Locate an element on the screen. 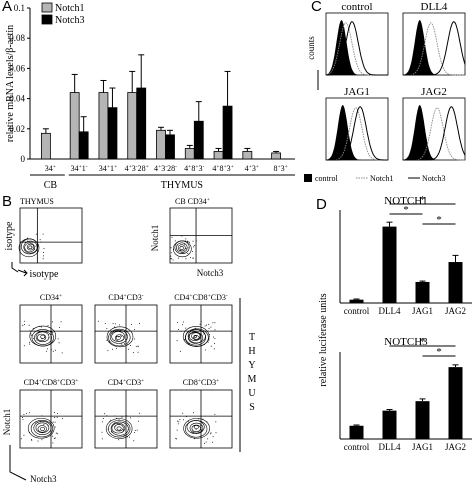 Image resolution: width=474 pixels, height=489 pixels. category-label-d: JAG1 is located at coordinates (422, 447).